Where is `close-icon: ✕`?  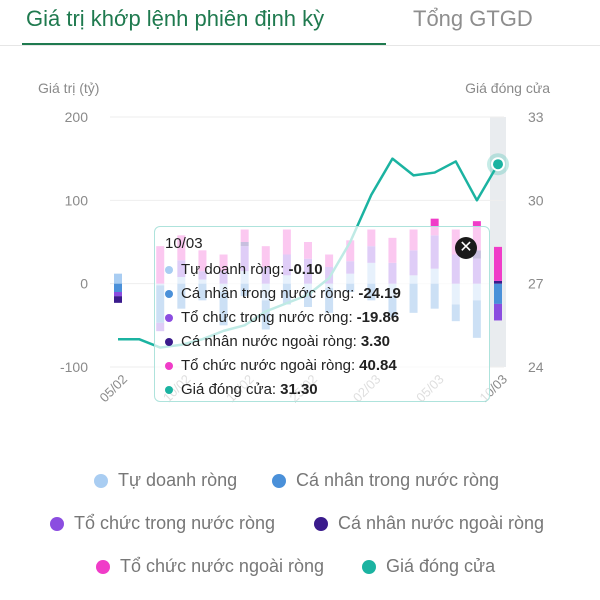
close-icon: ✕ is located at coordinates (466, 248).